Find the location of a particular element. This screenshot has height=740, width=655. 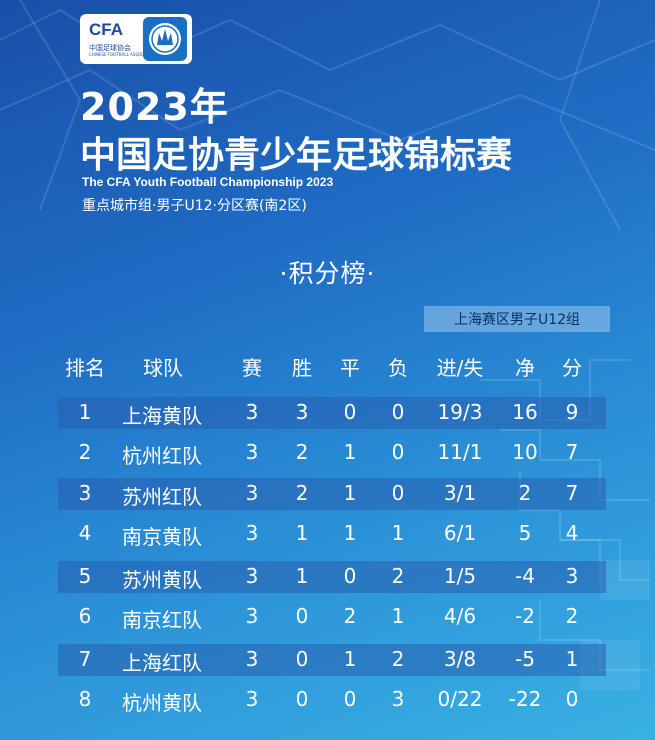

event-year: 2023年 is located at coordinates (154, 107).